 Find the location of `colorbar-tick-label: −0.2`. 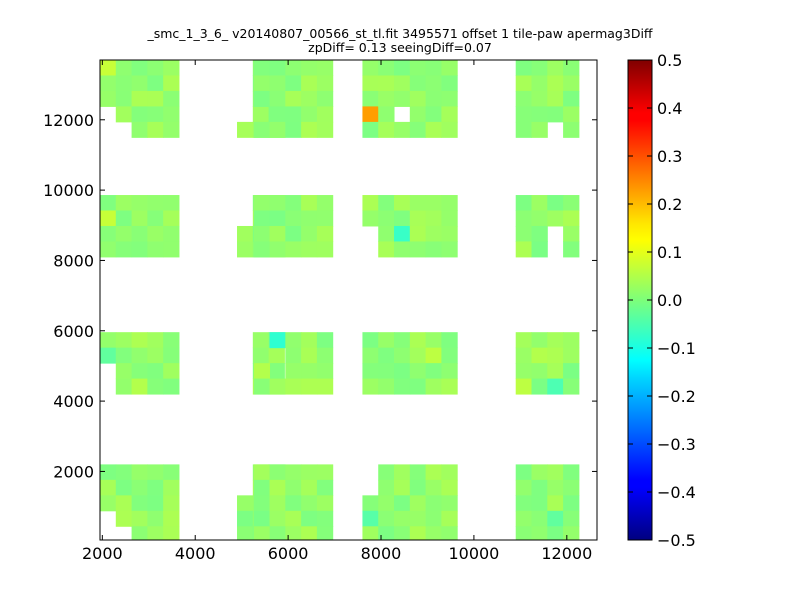

colorbar-tick-label: −0.2 is located at coordinates (676, 396).